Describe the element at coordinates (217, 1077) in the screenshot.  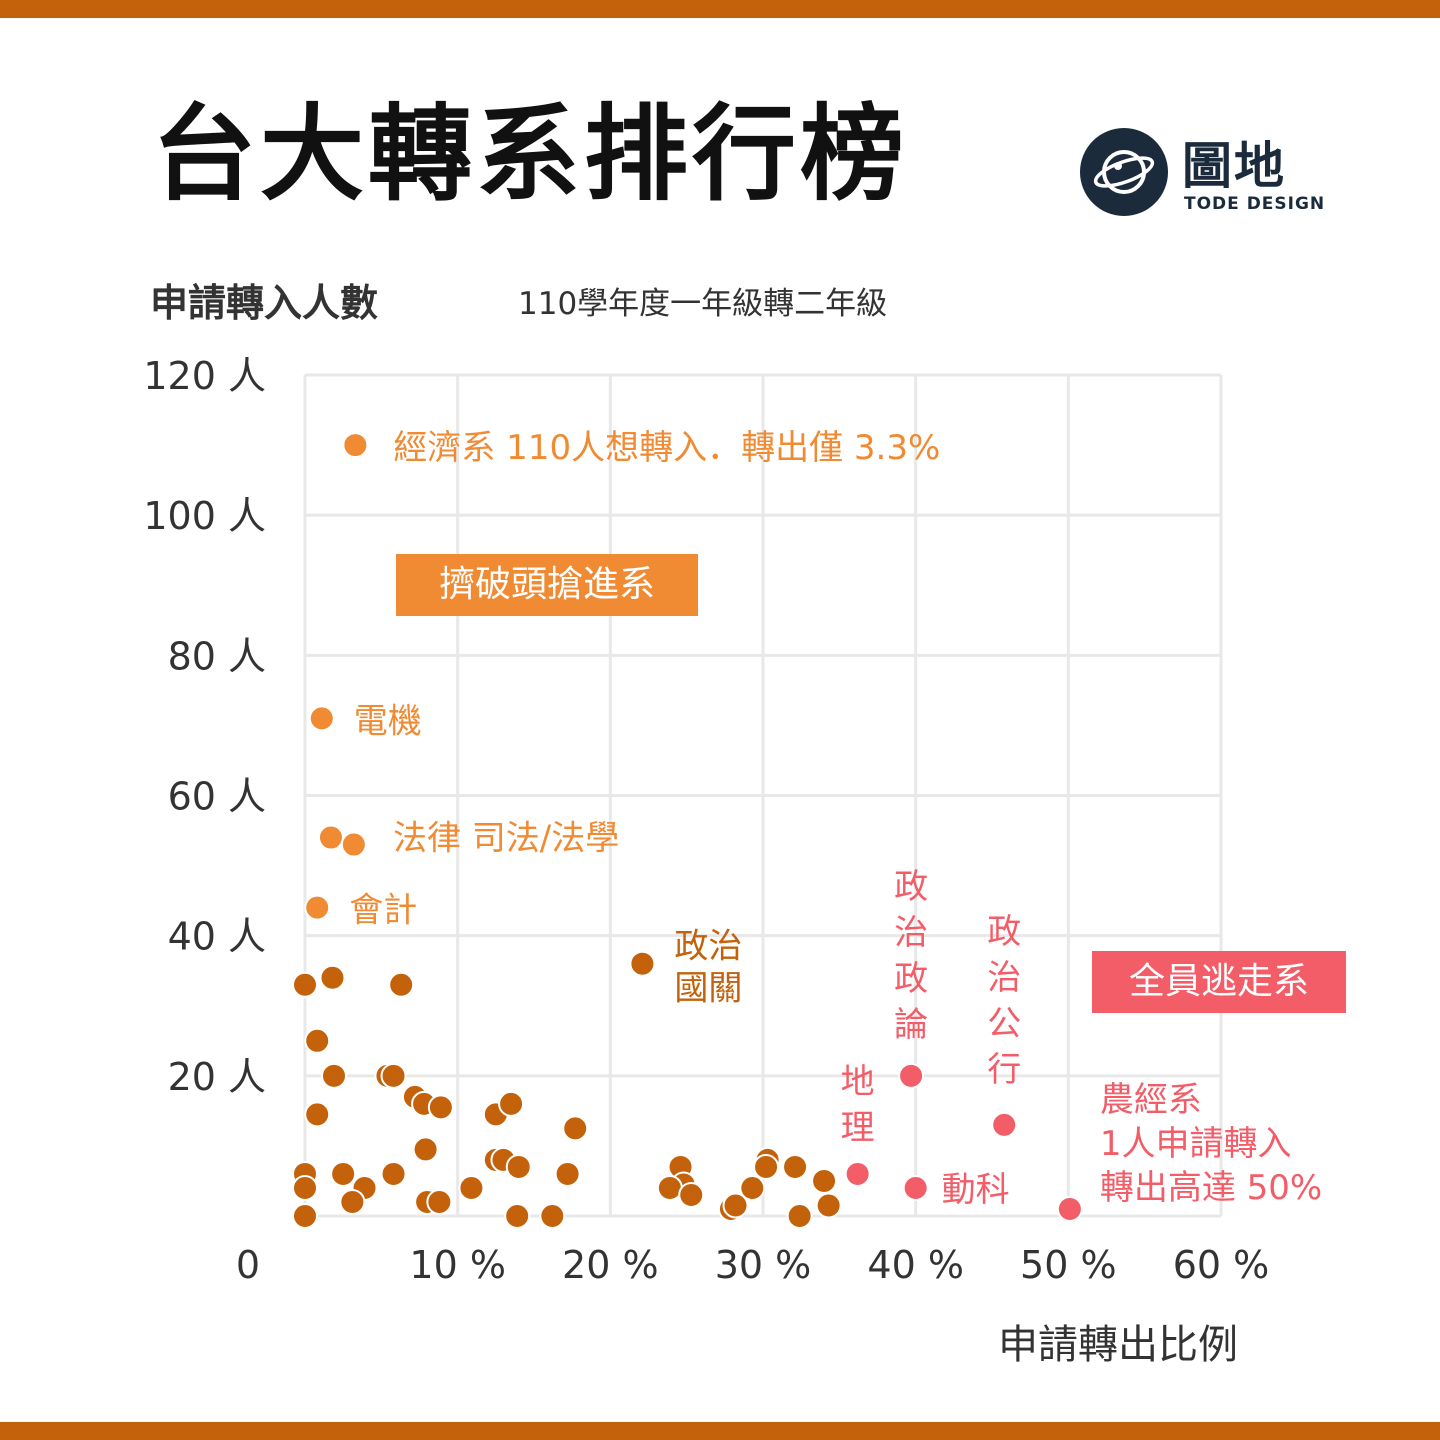
I see `y-tick-label: 20 人` at that location.